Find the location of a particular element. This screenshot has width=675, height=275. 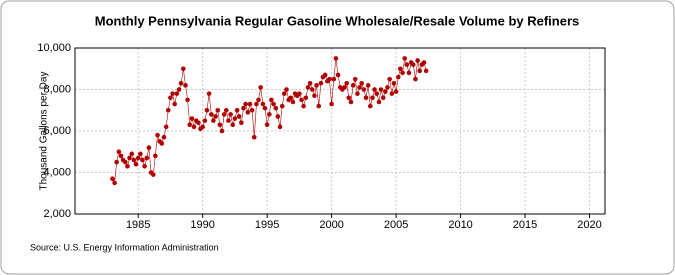

x-tick-label: 2000 is located at coordinates (331, 225).